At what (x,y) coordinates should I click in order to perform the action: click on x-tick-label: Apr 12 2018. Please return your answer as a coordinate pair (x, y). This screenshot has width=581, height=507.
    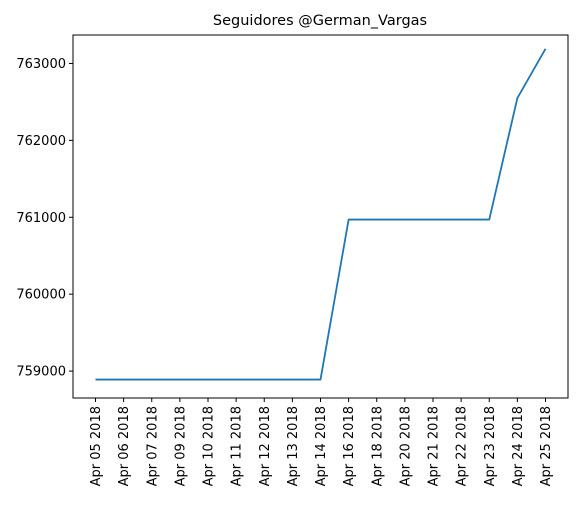
    Looking at the image, I should click on (265, 446).